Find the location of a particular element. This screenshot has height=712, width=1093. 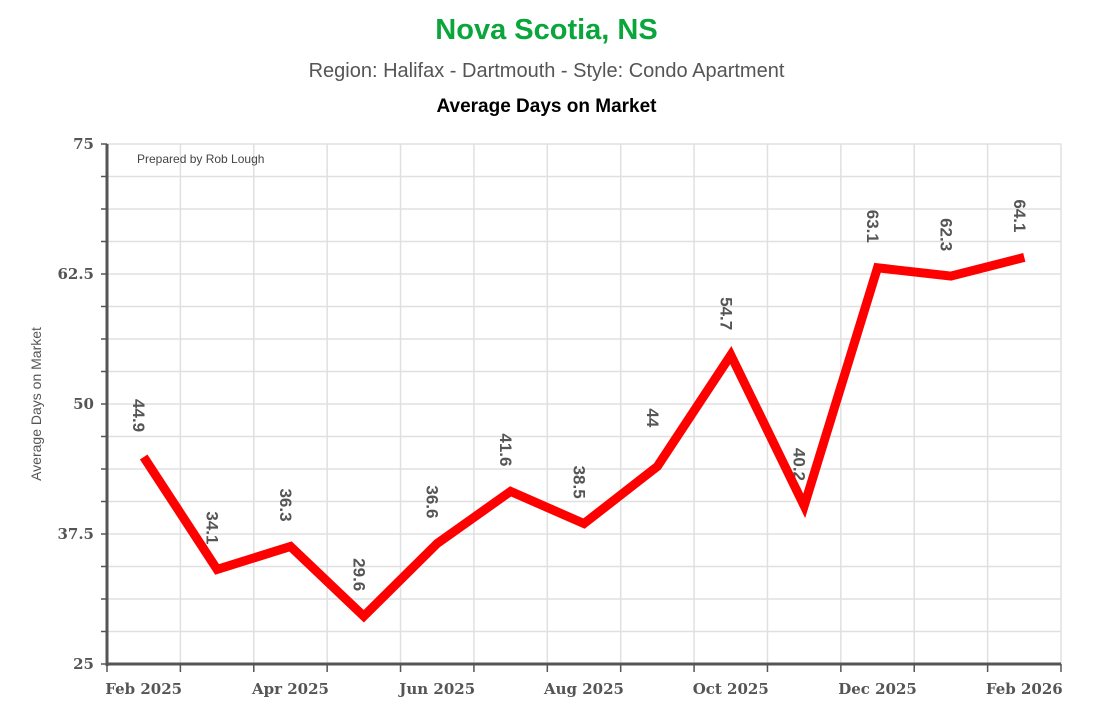

data-label: 62.3 is located at coordinates (945, 234).